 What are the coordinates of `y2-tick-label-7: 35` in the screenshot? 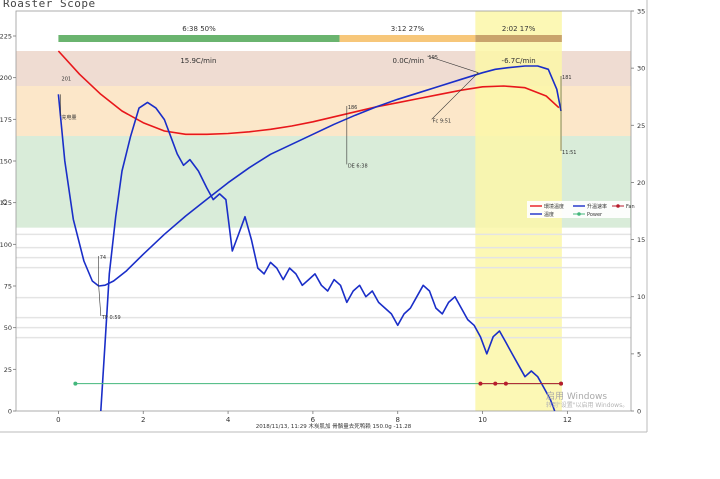 It's located at (641, 12).